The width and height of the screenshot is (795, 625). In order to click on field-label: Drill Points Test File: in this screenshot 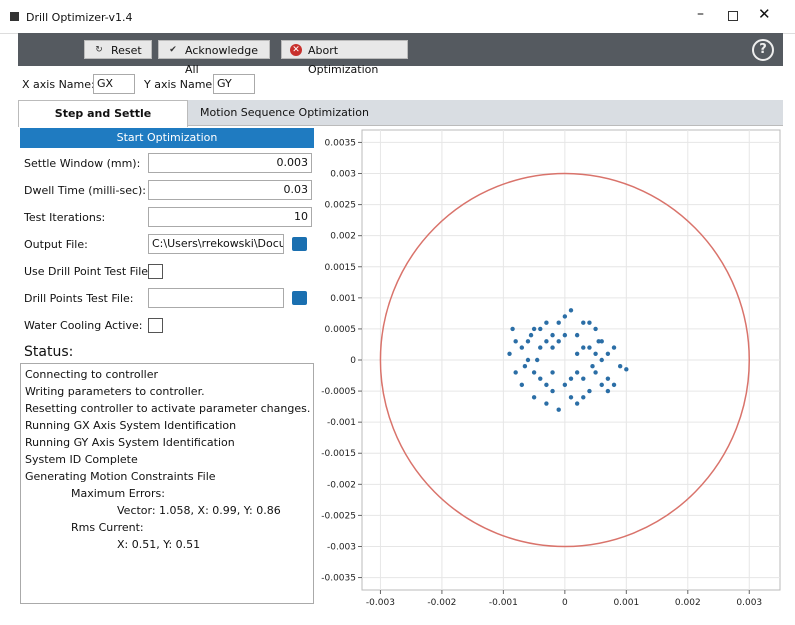, I will do `click(79, 298)`.